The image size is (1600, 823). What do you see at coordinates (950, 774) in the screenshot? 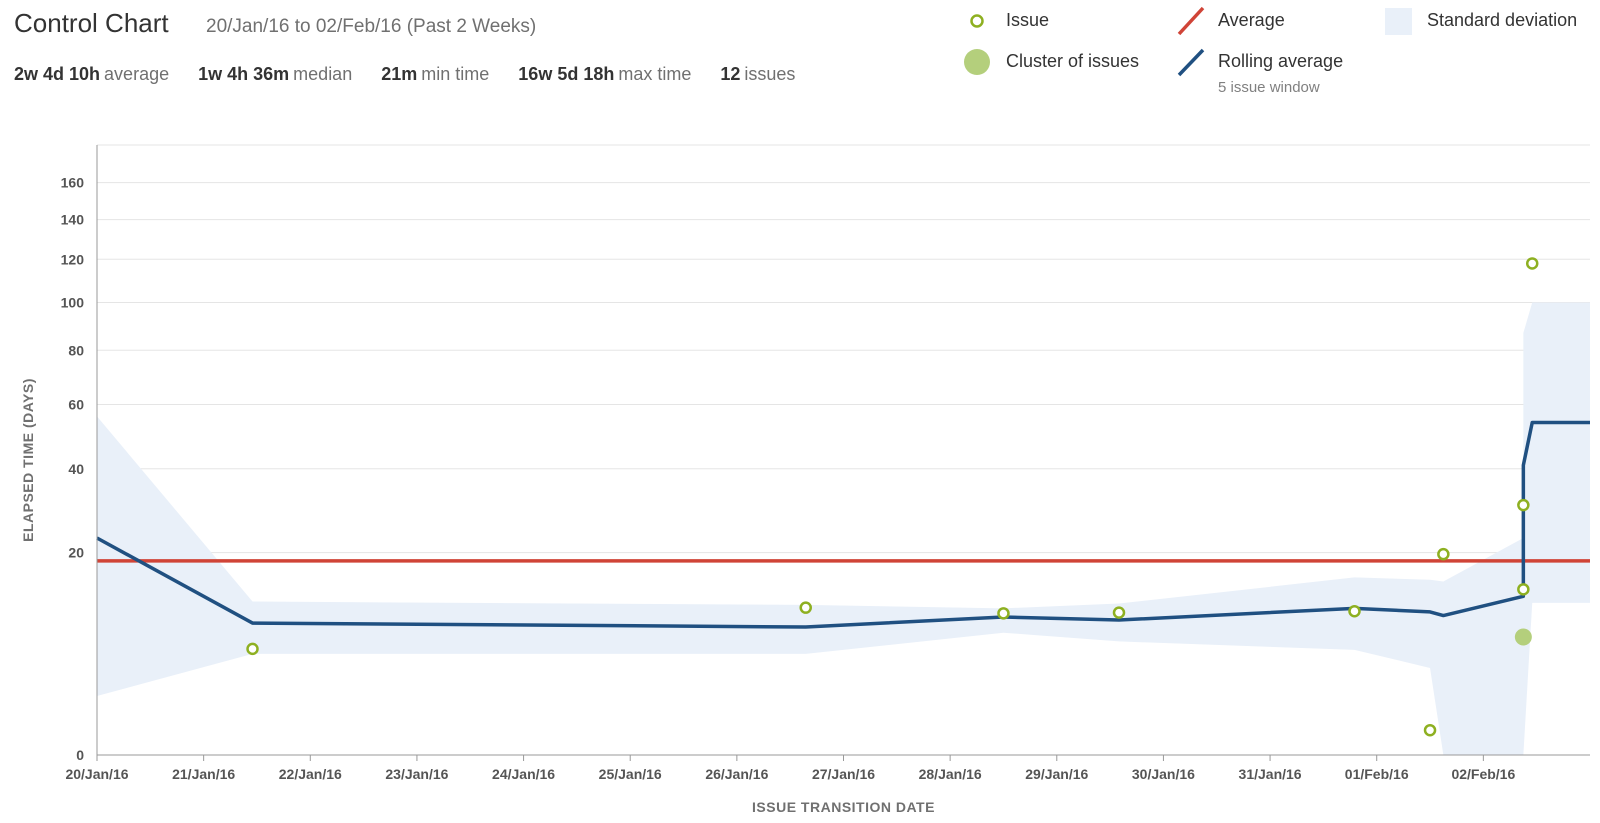
I see `x-tick-label: 28/Jan/16` at bounding box center [950, 774].